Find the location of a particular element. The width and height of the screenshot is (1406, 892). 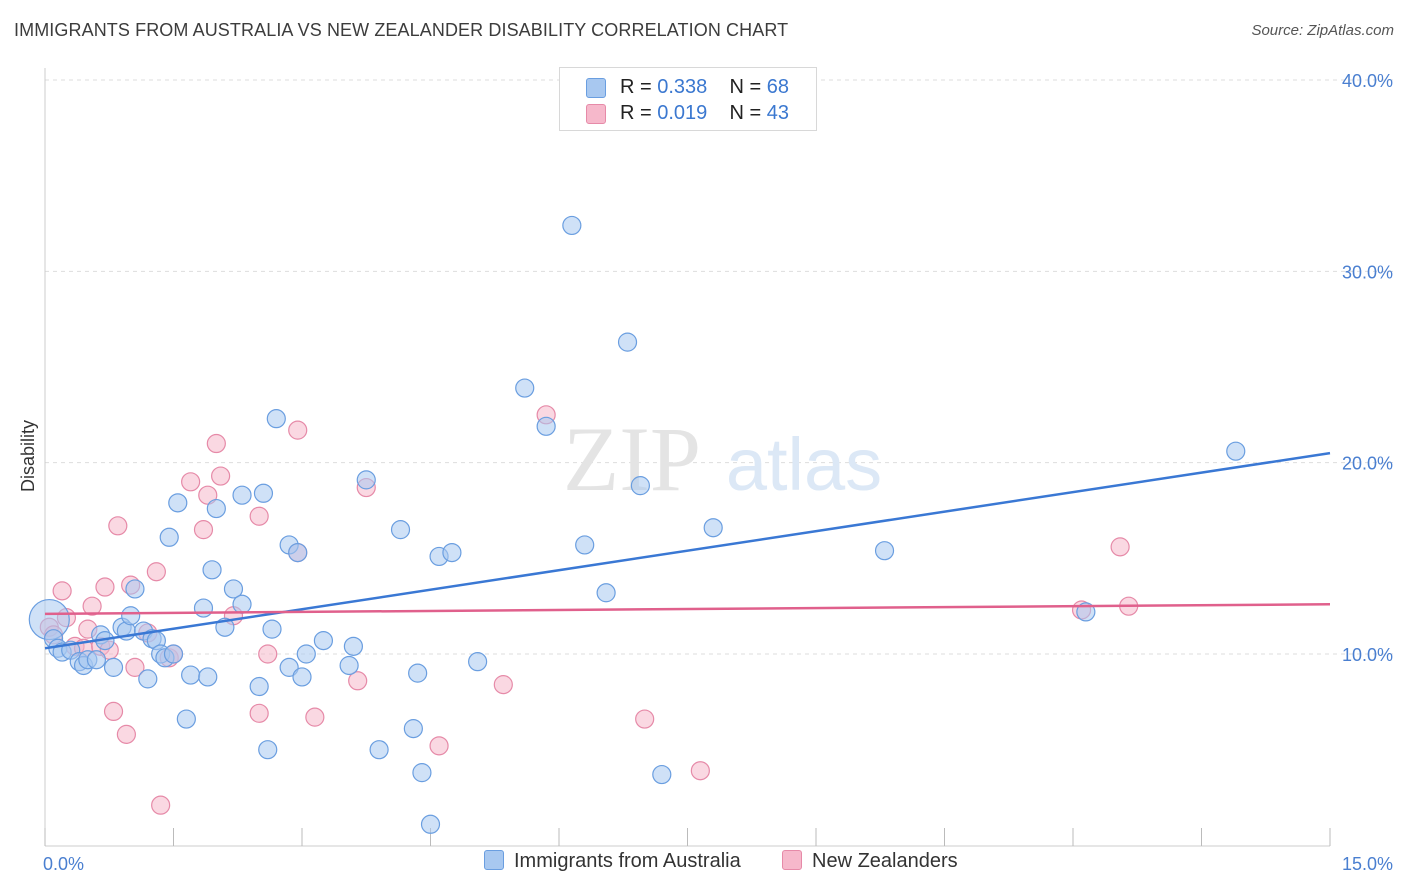

legend-r-value: 0.338 is located at coordinates (682, 87).